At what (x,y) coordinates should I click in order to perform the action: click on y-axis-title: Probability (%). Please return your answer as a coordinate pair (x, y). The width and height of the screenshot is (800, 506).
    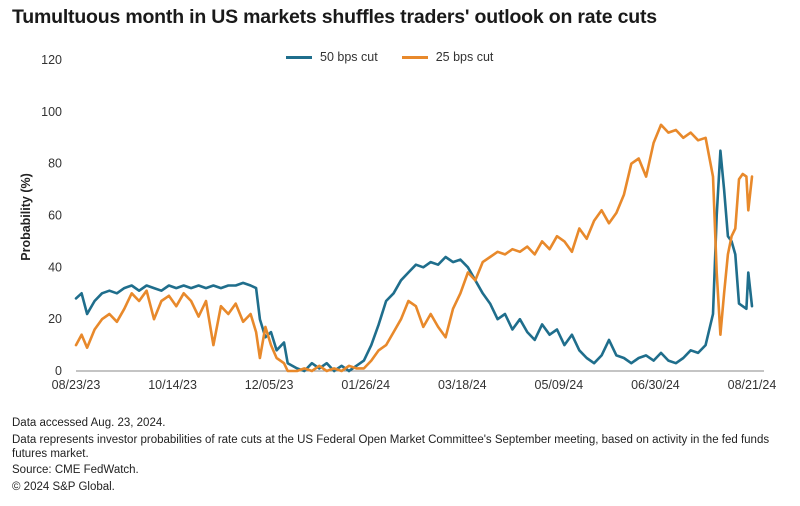
    Looking at the image, I should click on (26, 217).